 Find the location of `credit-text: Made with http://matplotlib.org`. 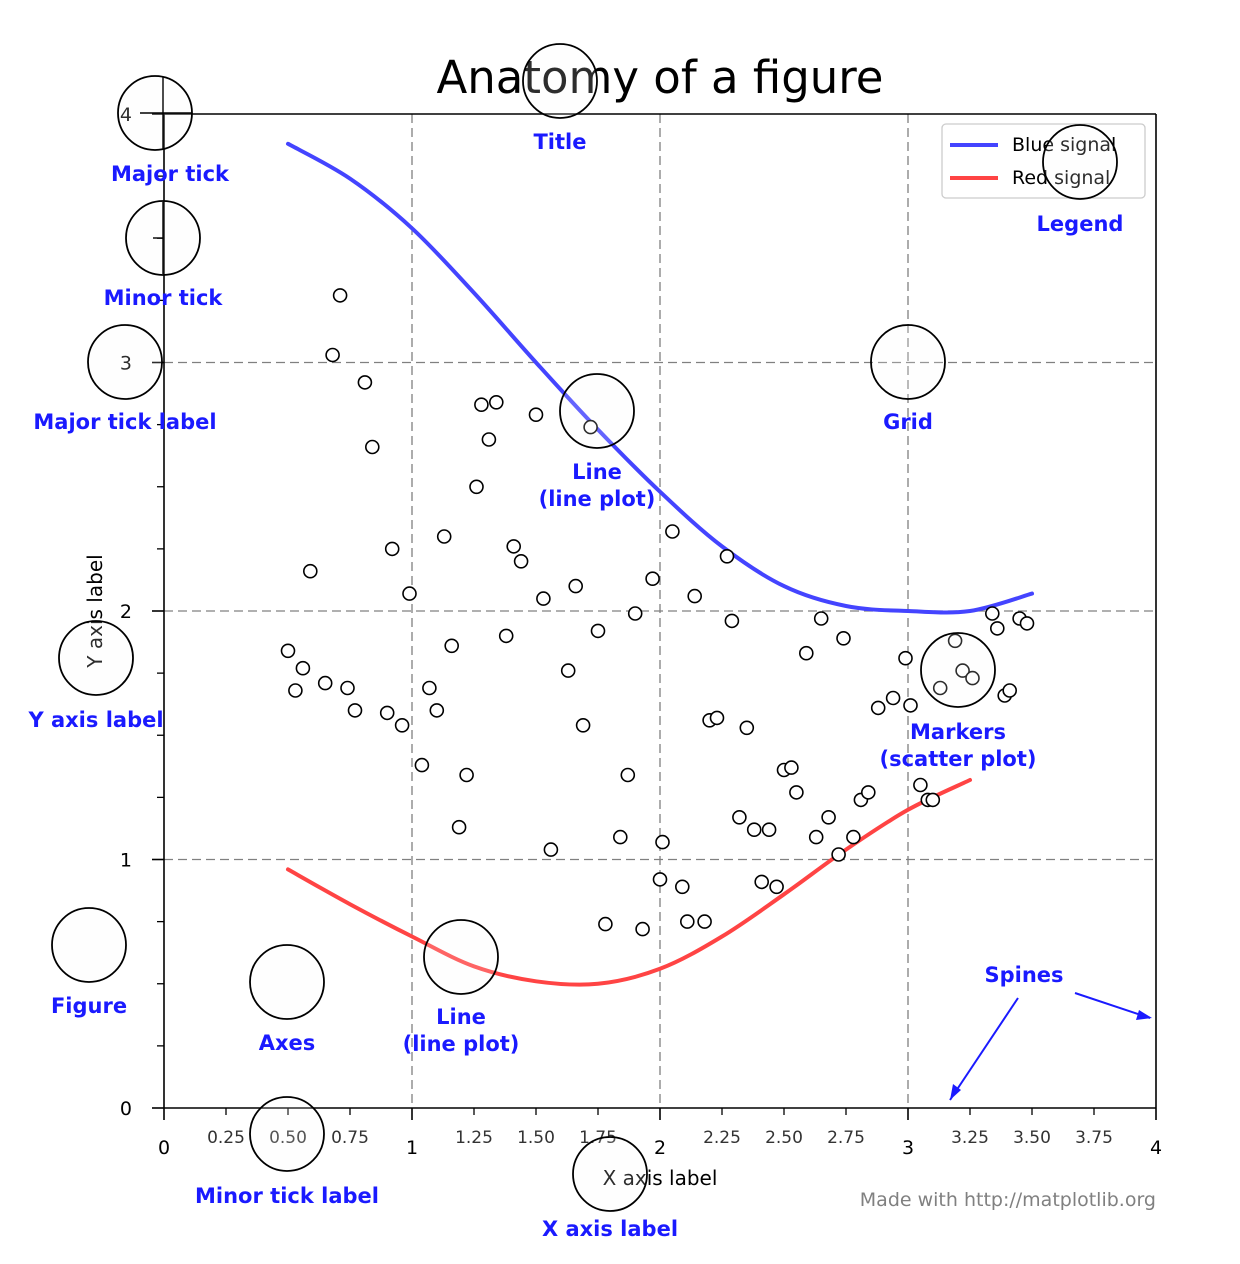

credit-text: Made with http://matplotlib.org is located at coordinates (1008, 1200).